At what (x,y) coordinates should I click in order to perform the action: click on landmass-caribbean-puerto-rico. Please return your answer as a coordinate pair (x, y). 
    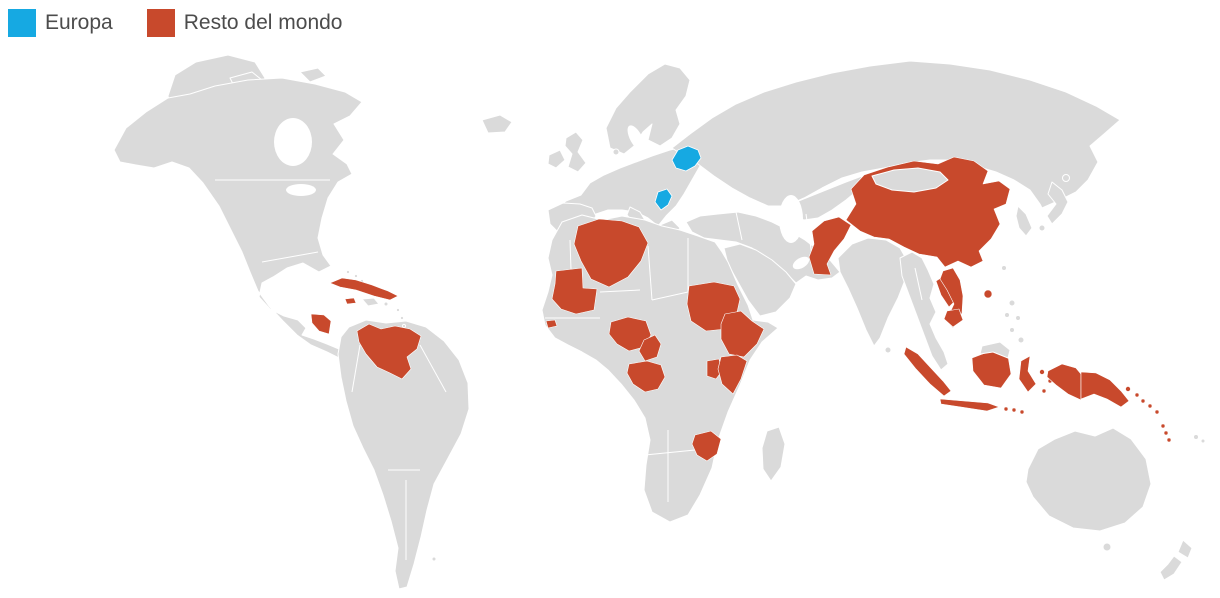
    Looking at the image, I should click on (386, 304).